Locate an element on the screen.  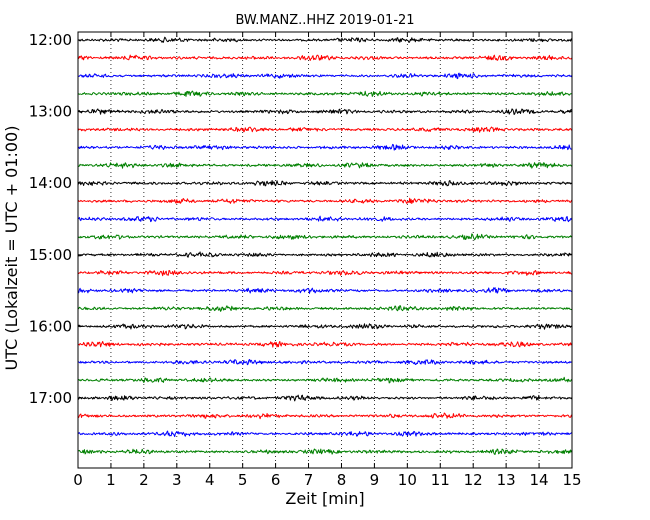
x-tick-label: 12 is located at coordinates (473, 480).